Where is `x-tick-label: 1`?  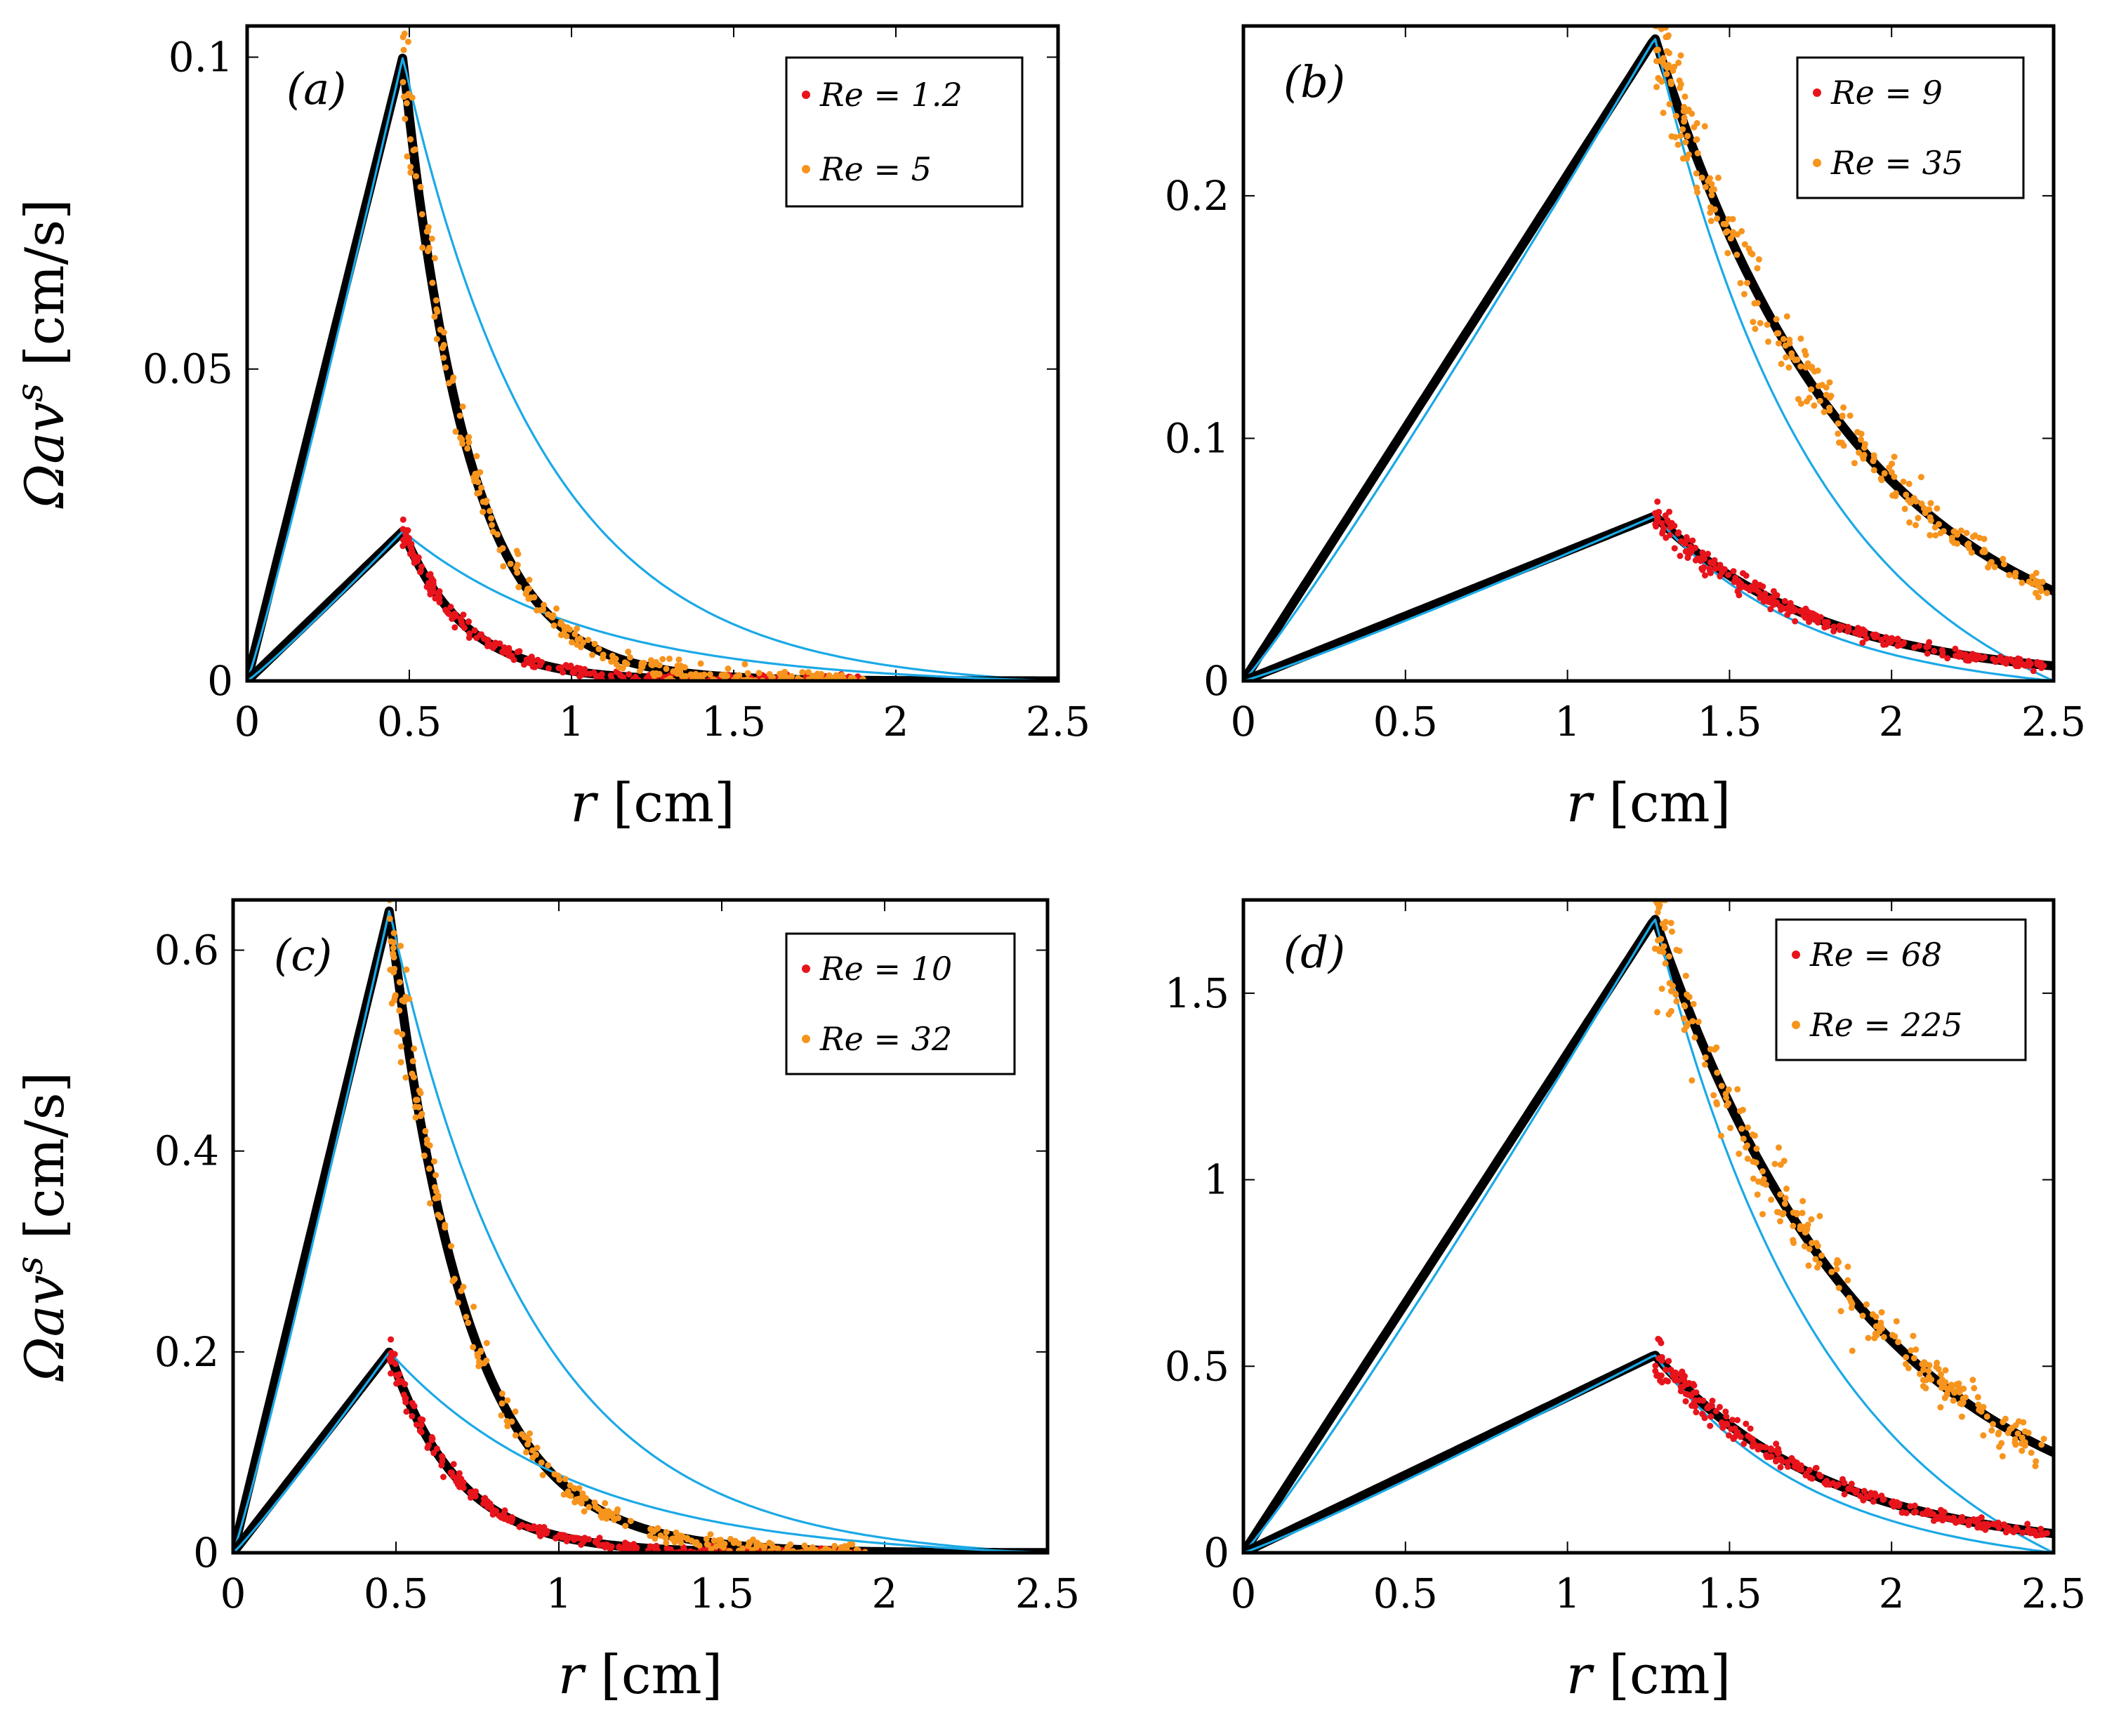
x-tick-label: 1 is located at coordinates (559, 1593).